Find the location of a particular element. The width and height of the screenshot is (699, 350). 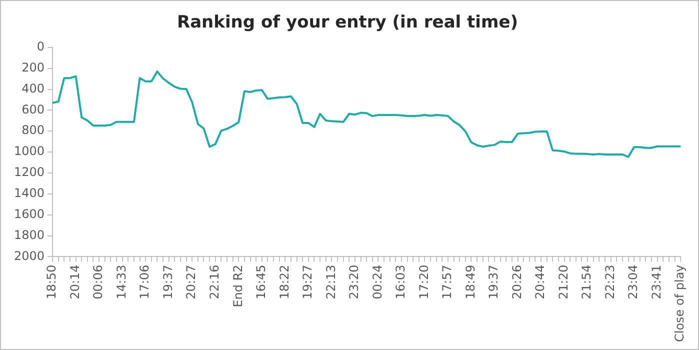

x-tick-label: 23:20 is located at coordinates (354, 282).